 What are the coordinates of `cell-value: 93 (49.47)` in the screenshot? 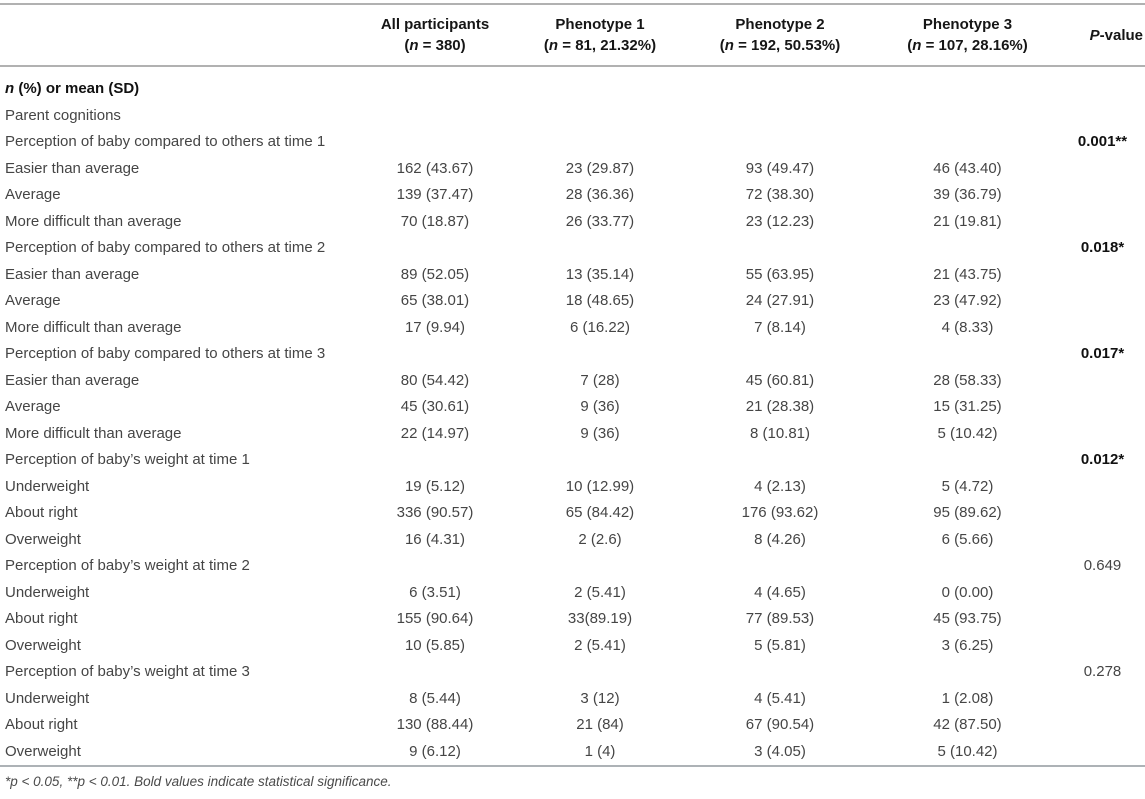 It's located at (780, 168).